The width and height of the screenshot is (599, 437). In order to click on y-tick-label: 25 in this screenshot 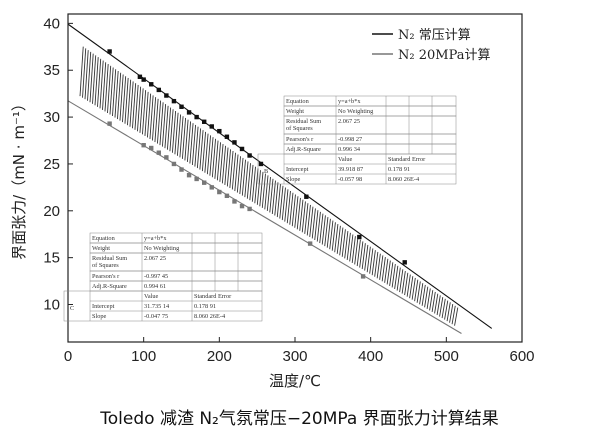, I will do `click(51, 164)`.